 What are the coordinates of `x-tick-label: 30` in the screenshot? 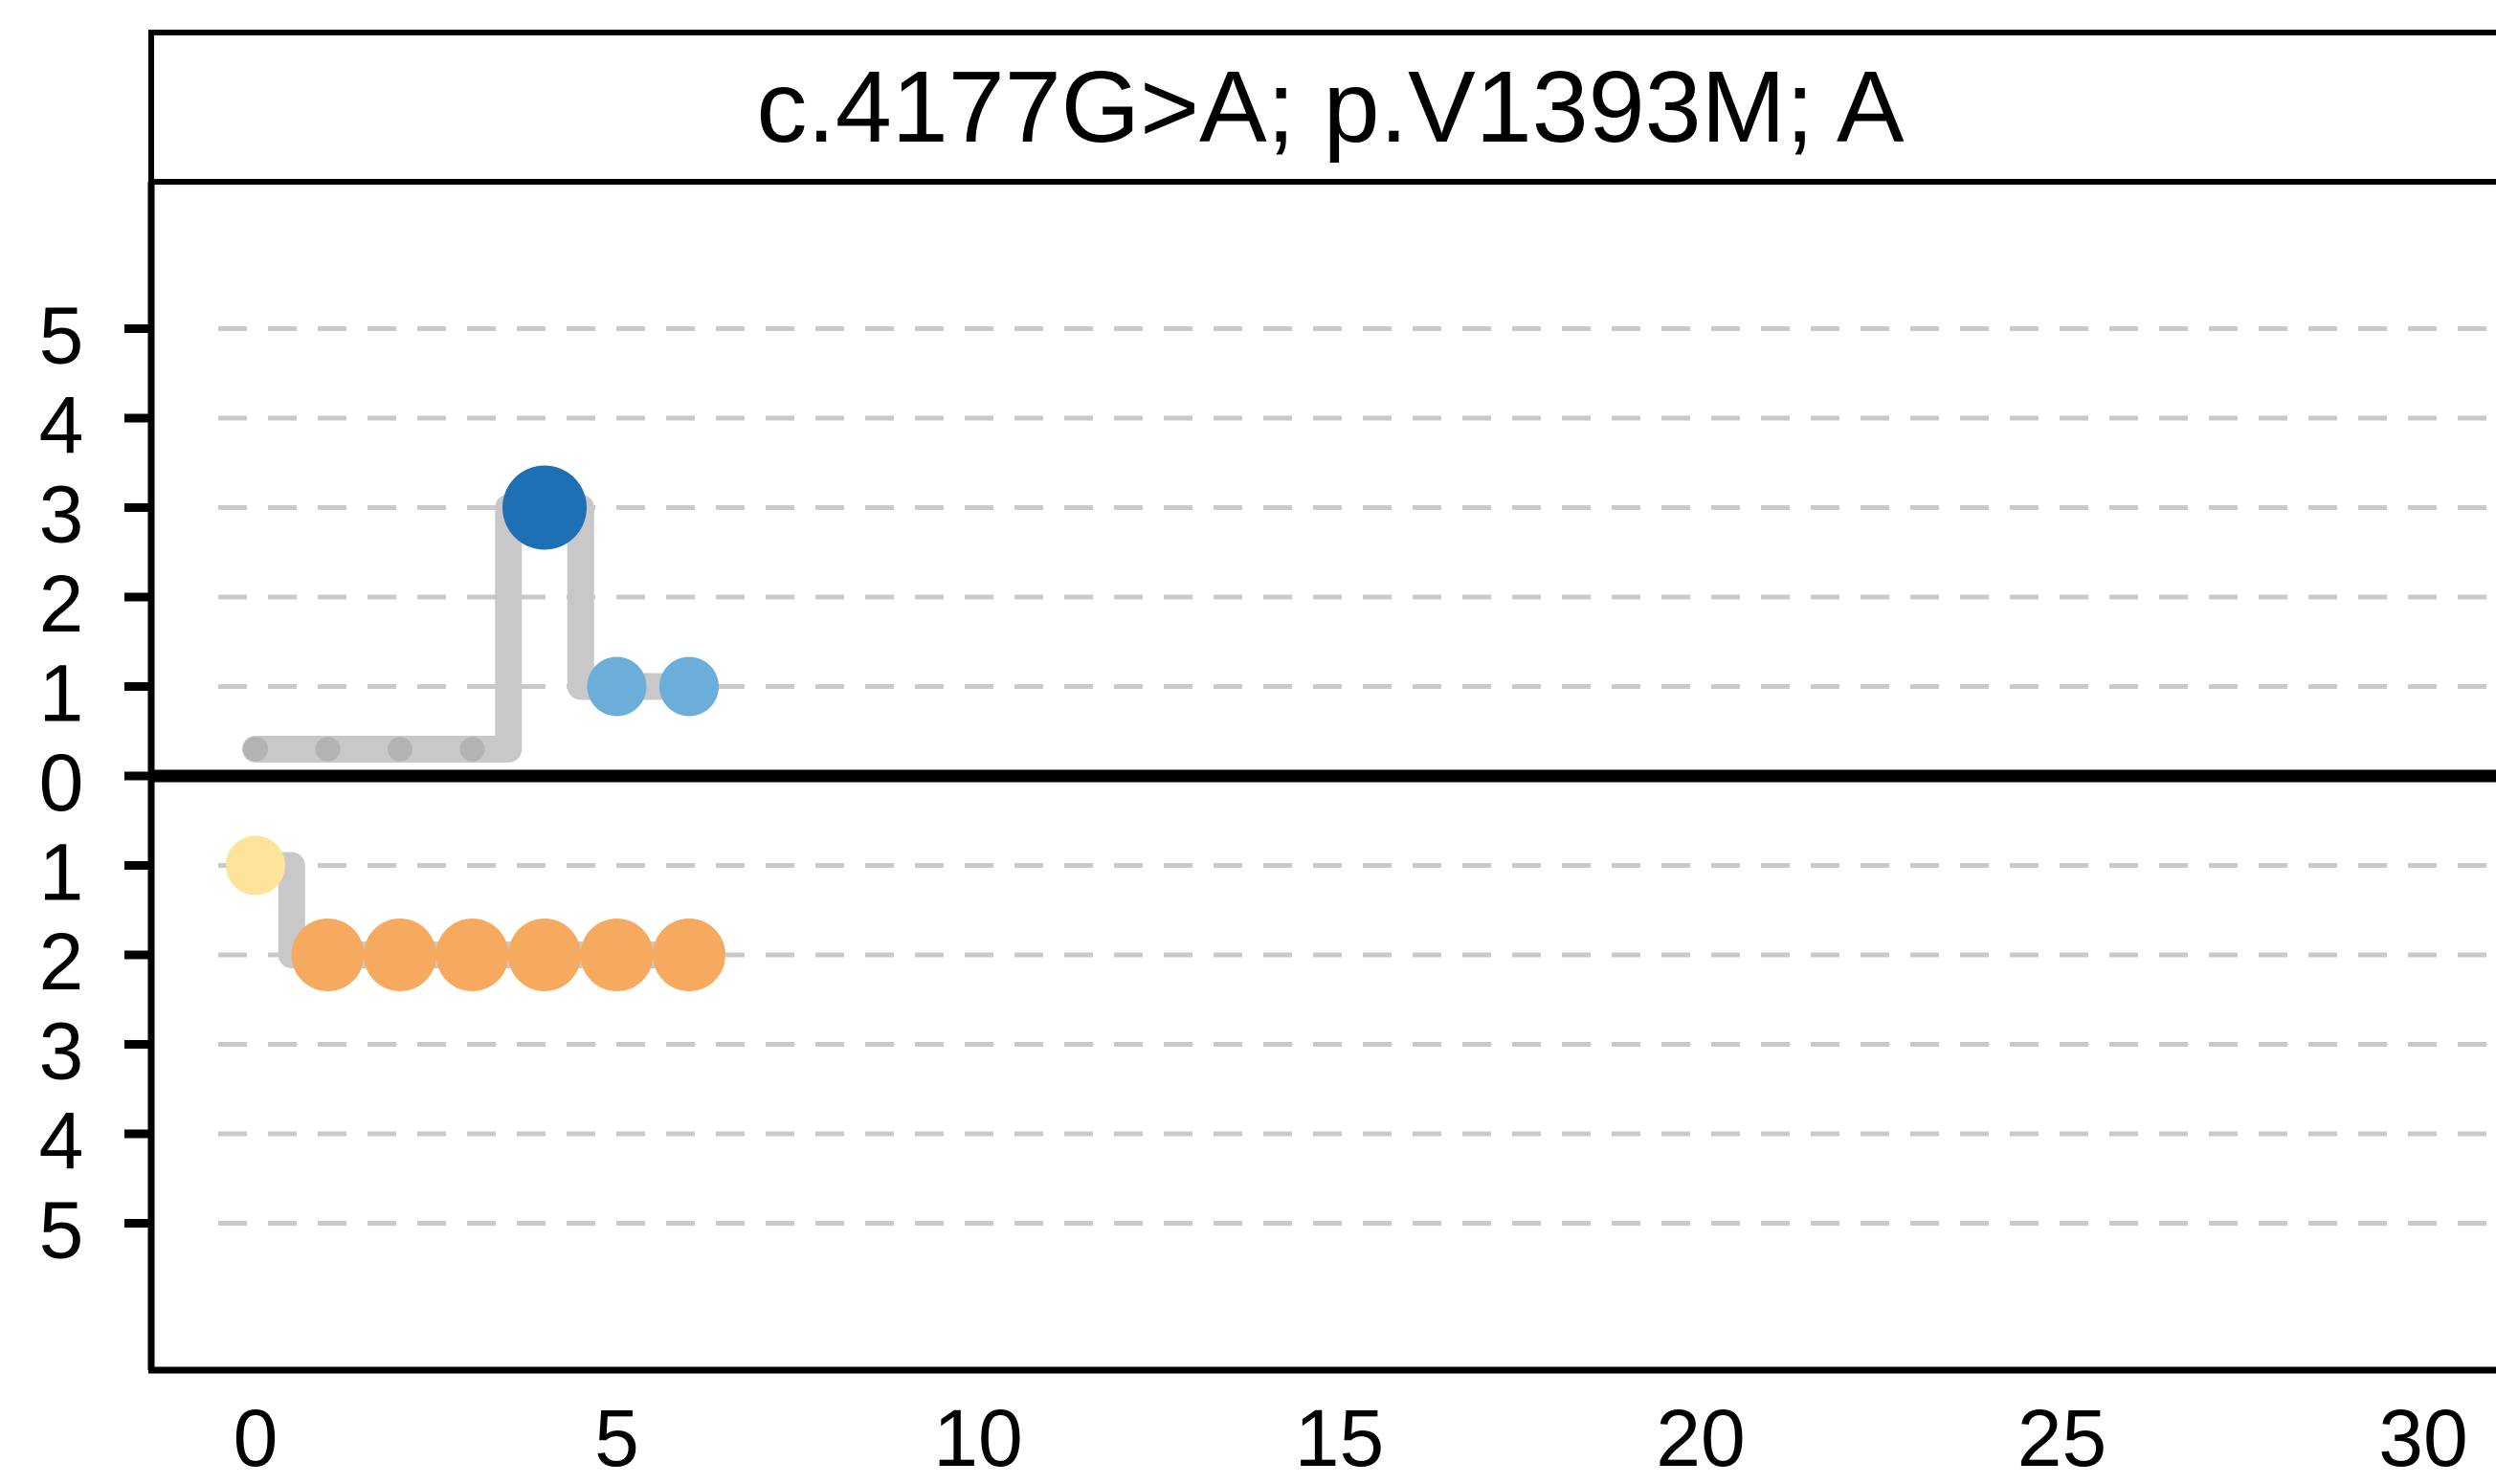 It's located at (2423, 1438).